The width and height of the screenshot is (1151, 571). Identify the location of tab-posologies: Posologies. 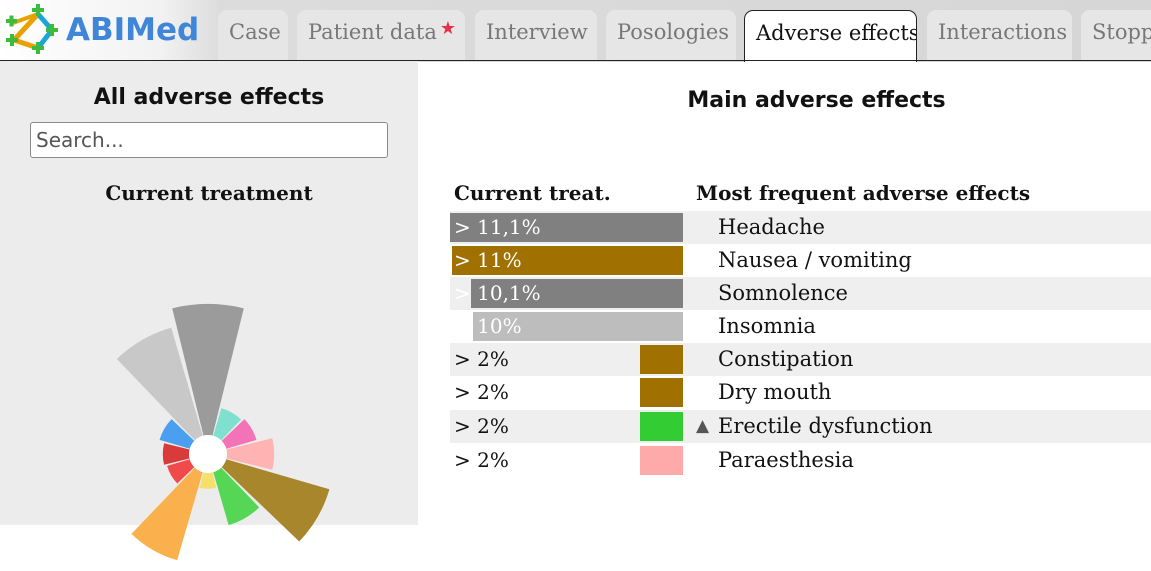
(671, 35).